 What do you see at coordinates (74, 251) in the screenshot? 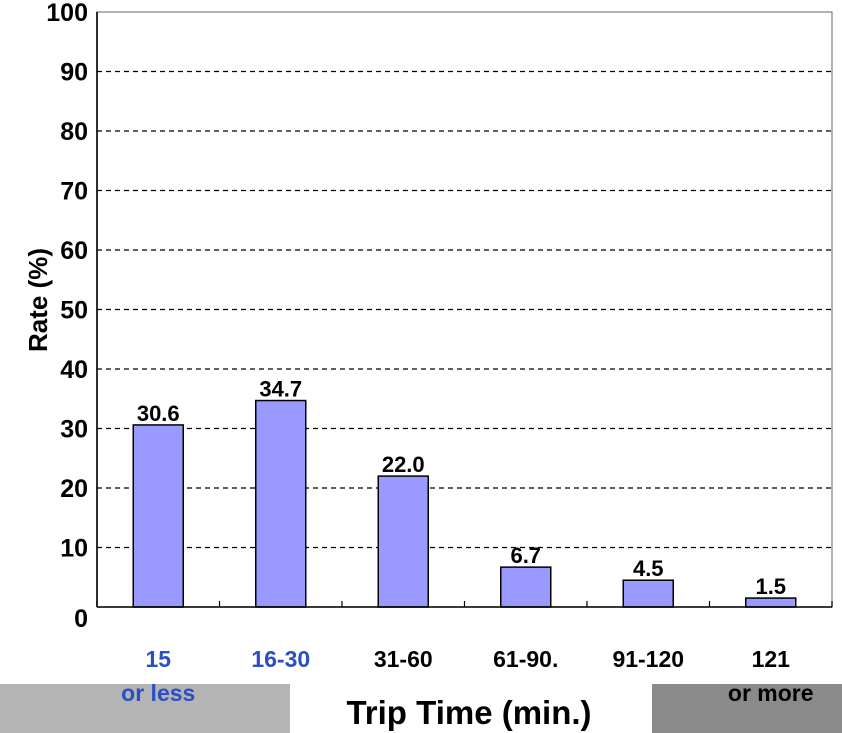
I see `y-tick-label: 60` at bounding box center [74, 251].